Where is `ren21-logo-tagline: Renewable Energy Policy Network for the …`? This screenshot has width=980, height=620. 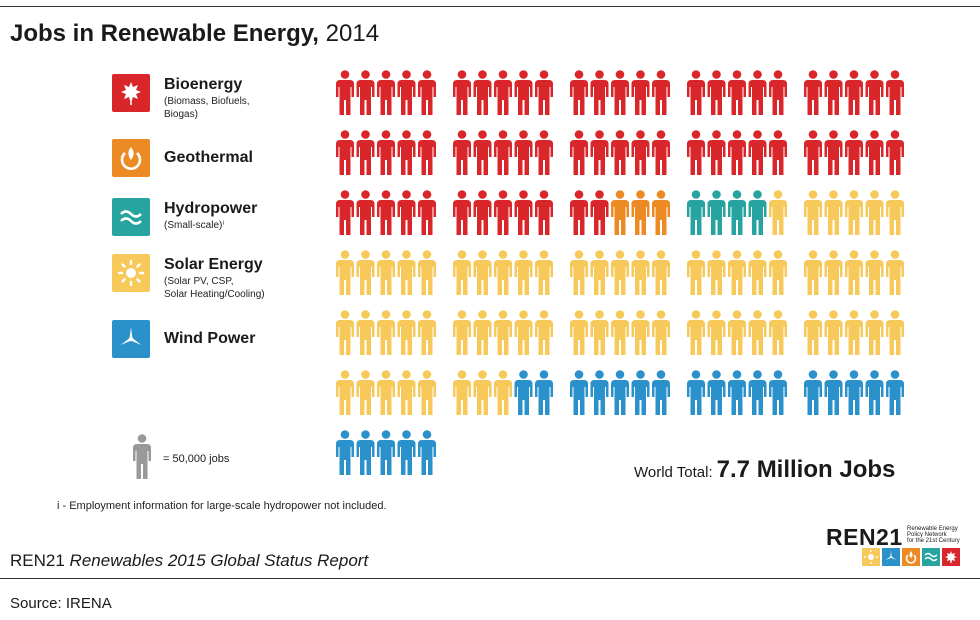
ren21-logo-tagline: Renewable Energy Policy Network for the … is located at coordinates (933, 535).